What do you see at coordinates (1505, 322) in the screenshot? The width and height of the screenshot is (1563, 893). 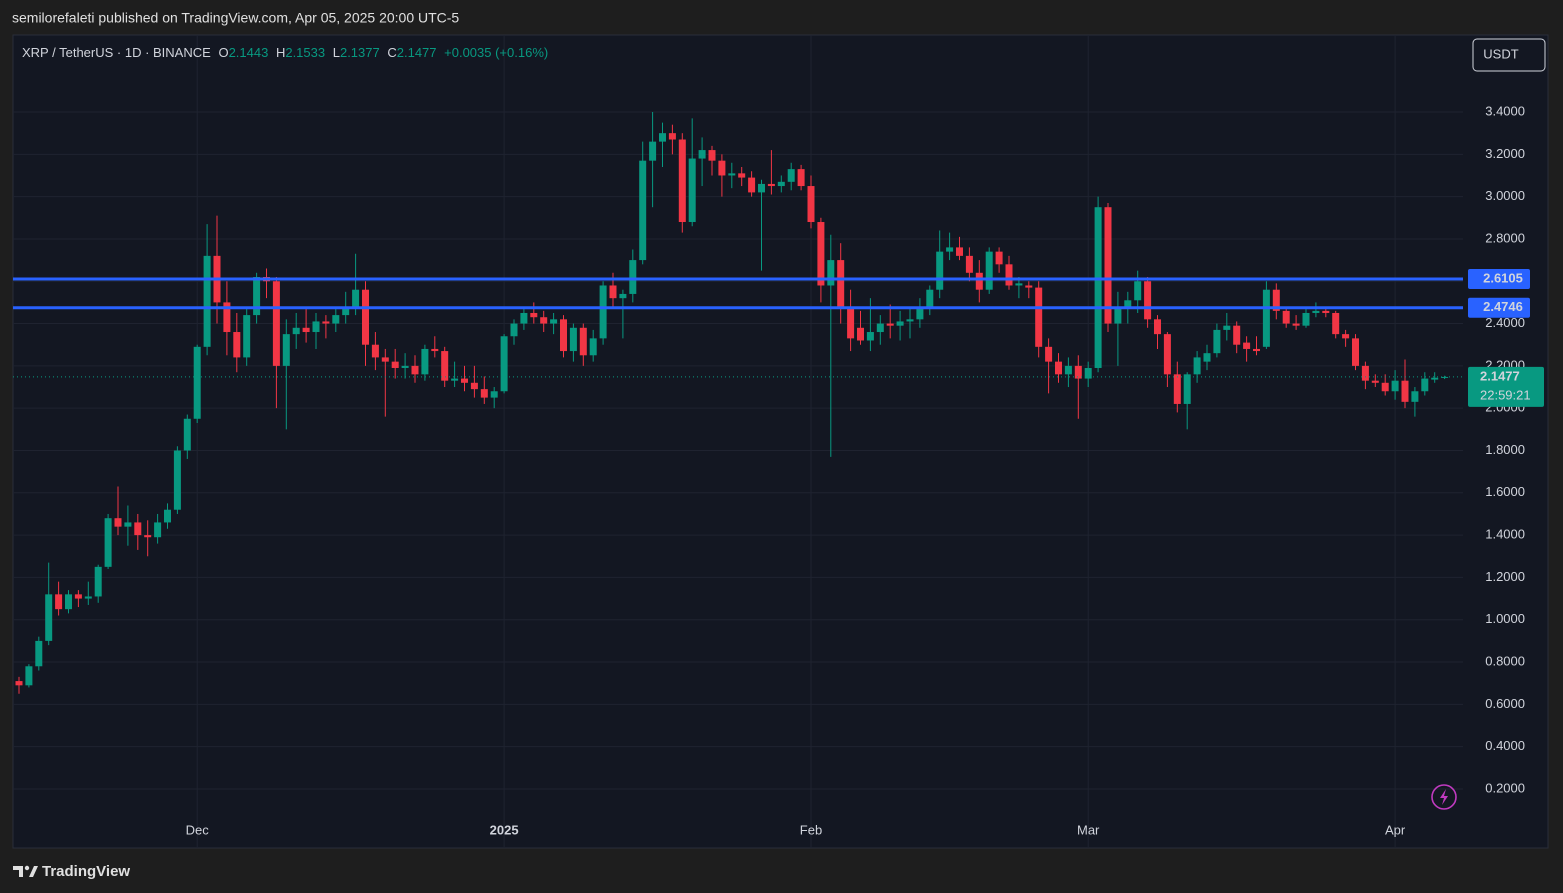 I see `y-tick-label: 2.4000` at bounding box center [1505, 322].